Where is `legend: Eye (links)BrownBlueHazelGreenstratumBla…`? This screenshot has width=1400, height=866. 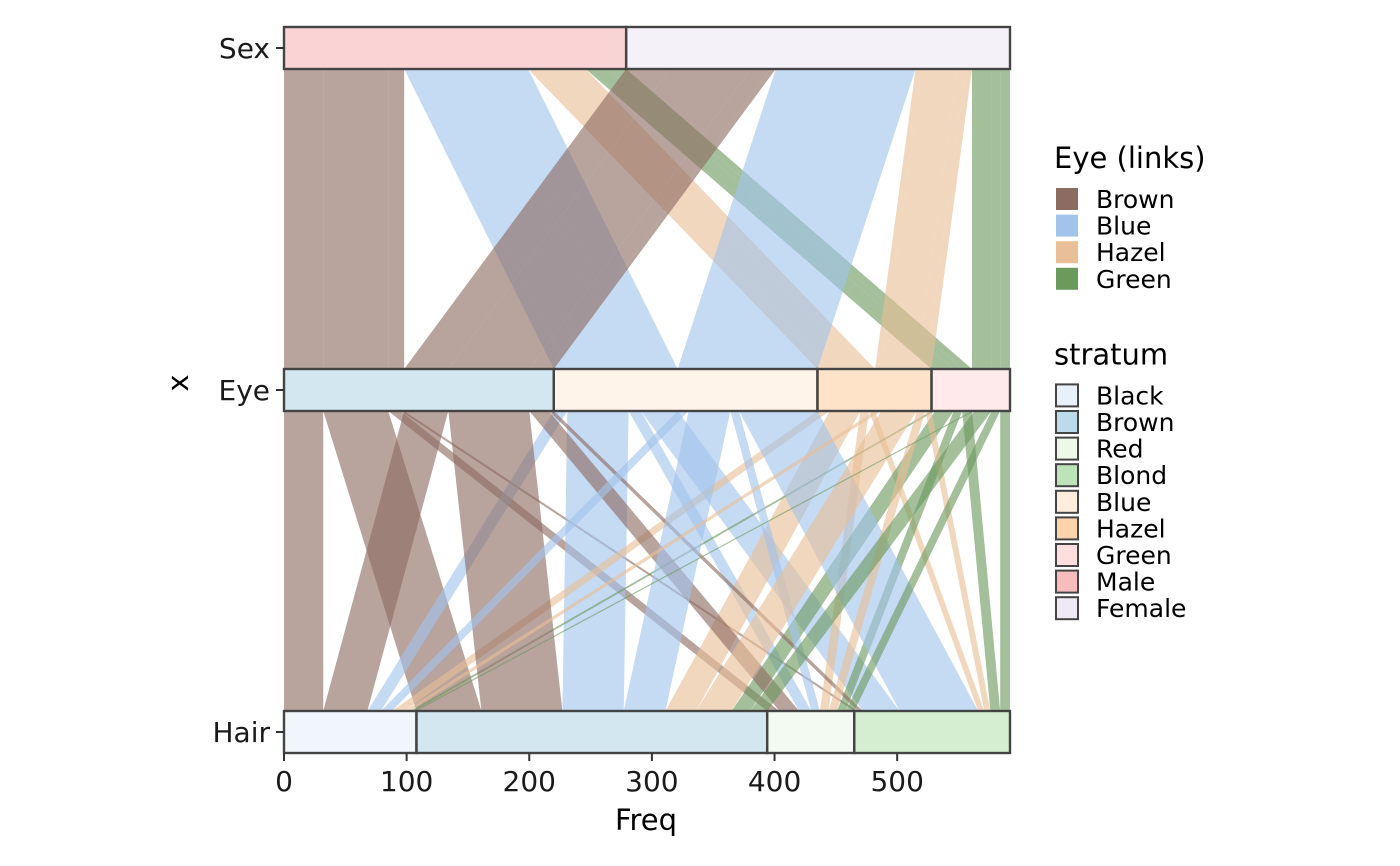 legend: Eye (links)BrownBlueHazelGreenstratumBla… is located at coordinates (1130, 382).